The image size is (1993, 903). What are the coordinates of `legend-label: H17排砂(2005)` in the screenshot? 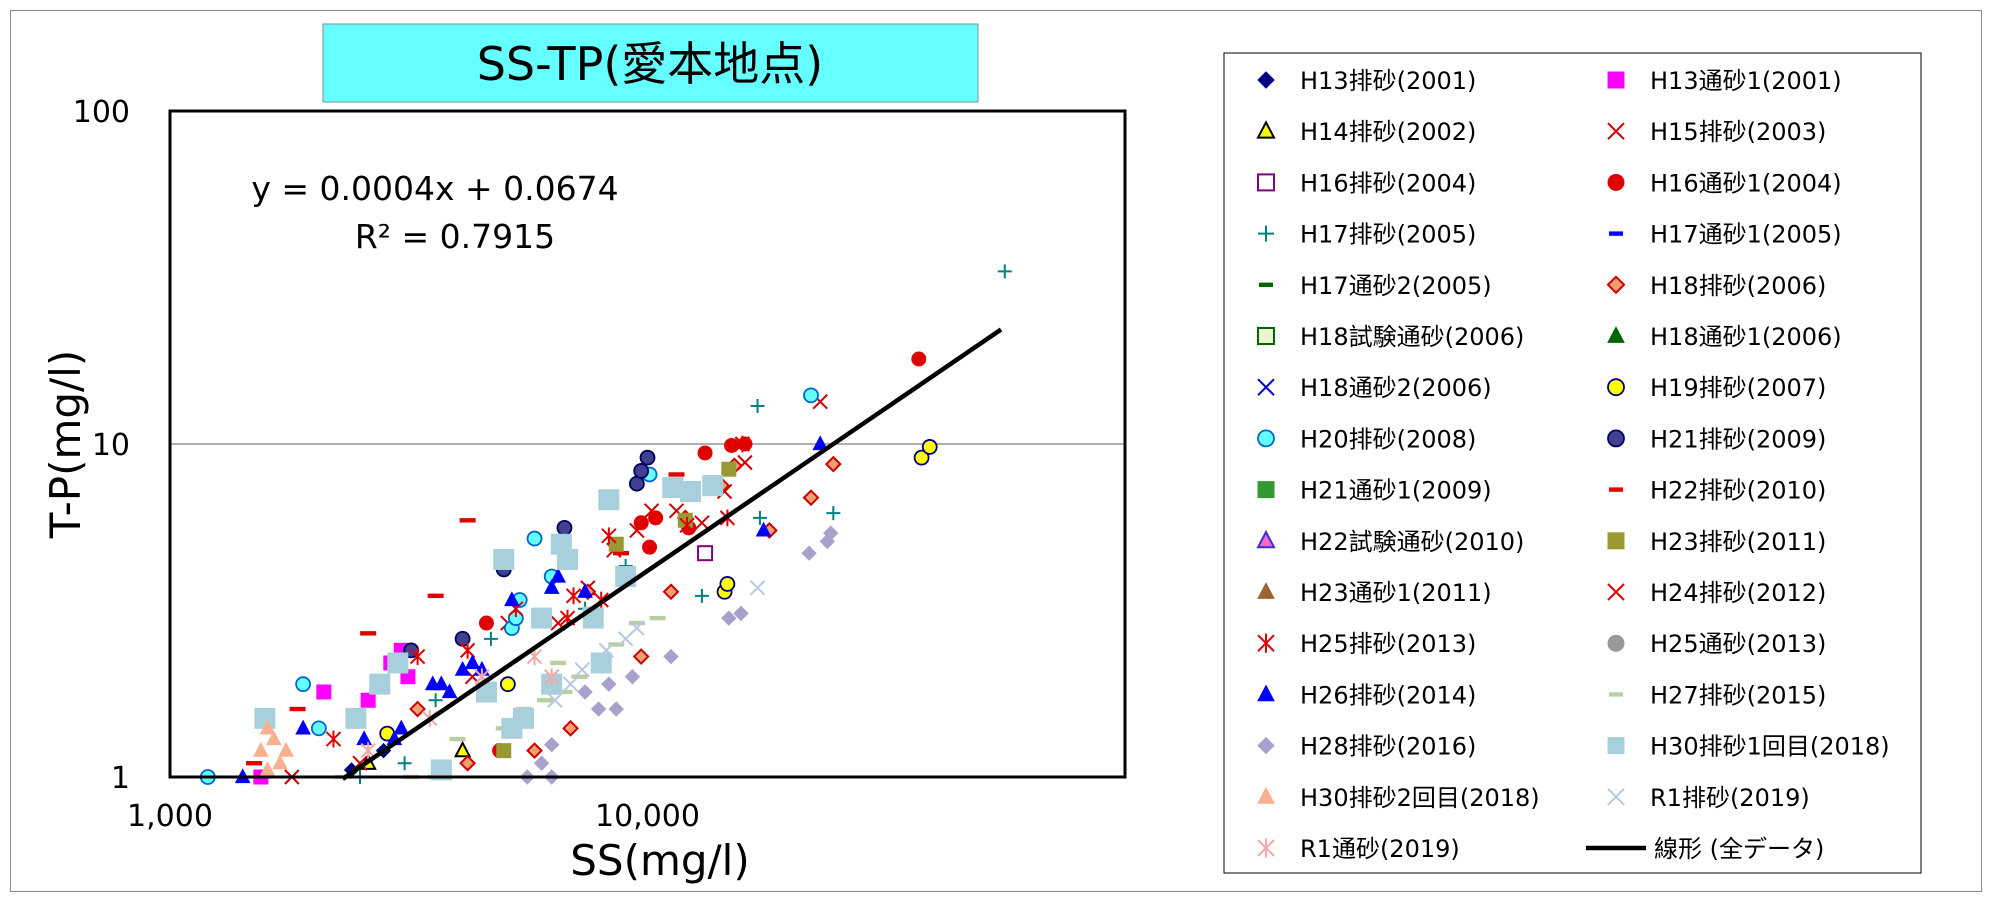 It's located at (1388, 235).